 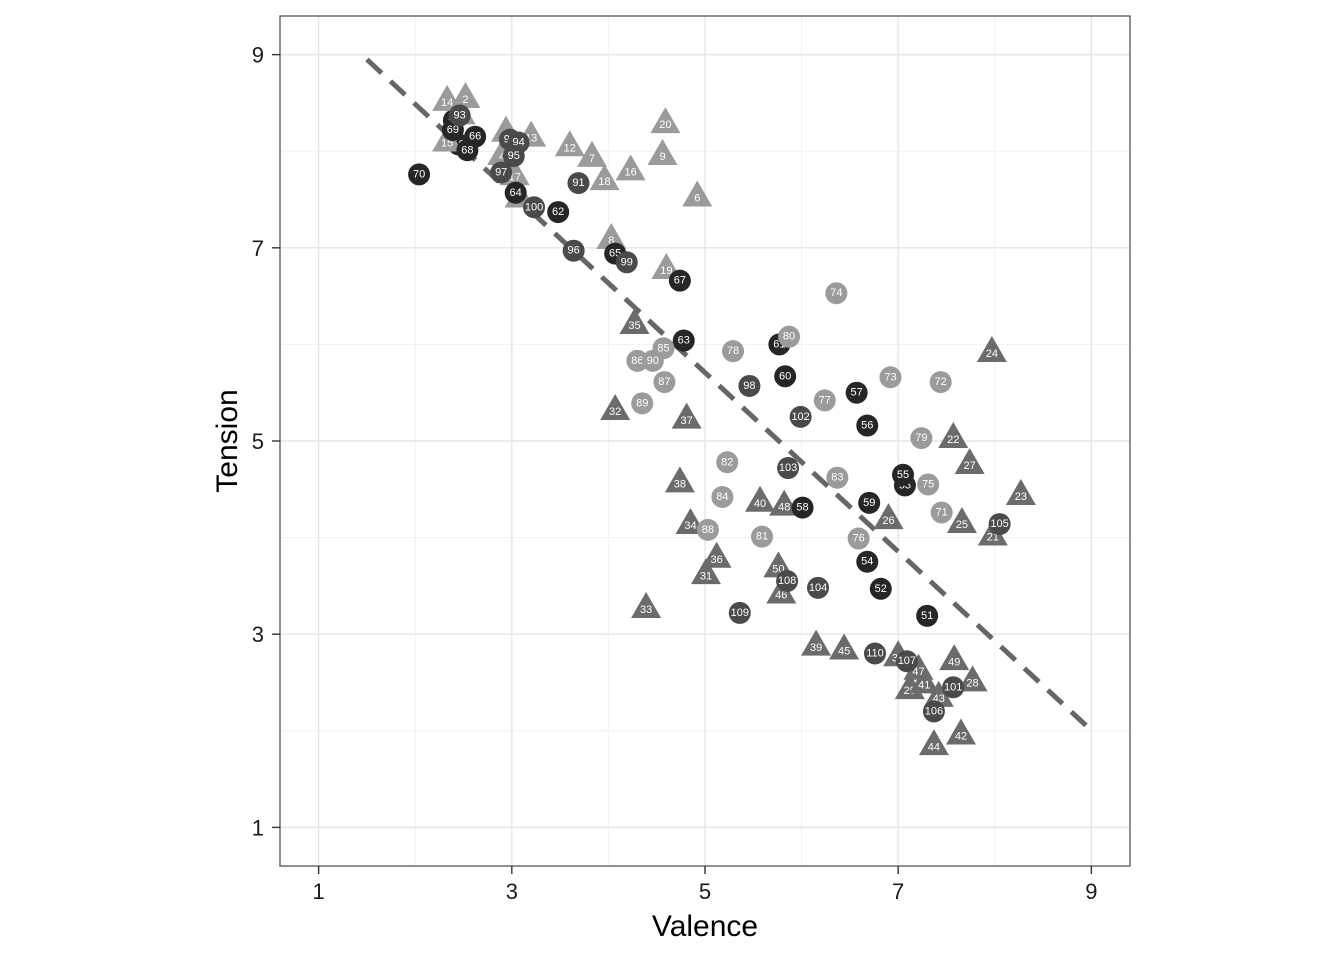 What do you see at coordinates (258, 248) in the screenshot?
I see `y-tick-label: 7` at bounding box center [258, 248].